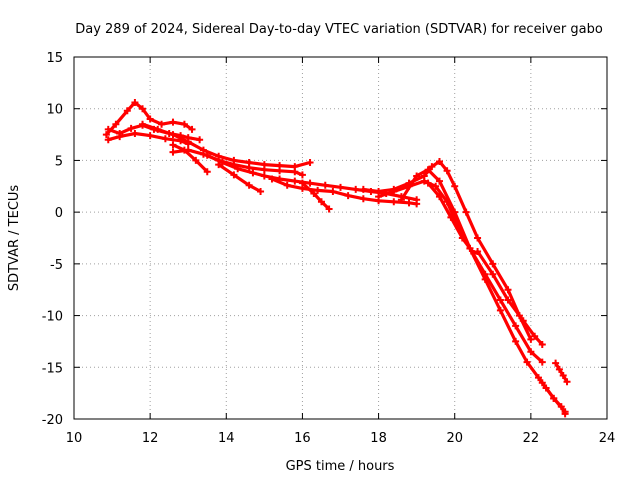  What do you see at coordinates (190, 158) in the screenshot?
I see `series-line-sat-f` at bounding box center [190, 158].